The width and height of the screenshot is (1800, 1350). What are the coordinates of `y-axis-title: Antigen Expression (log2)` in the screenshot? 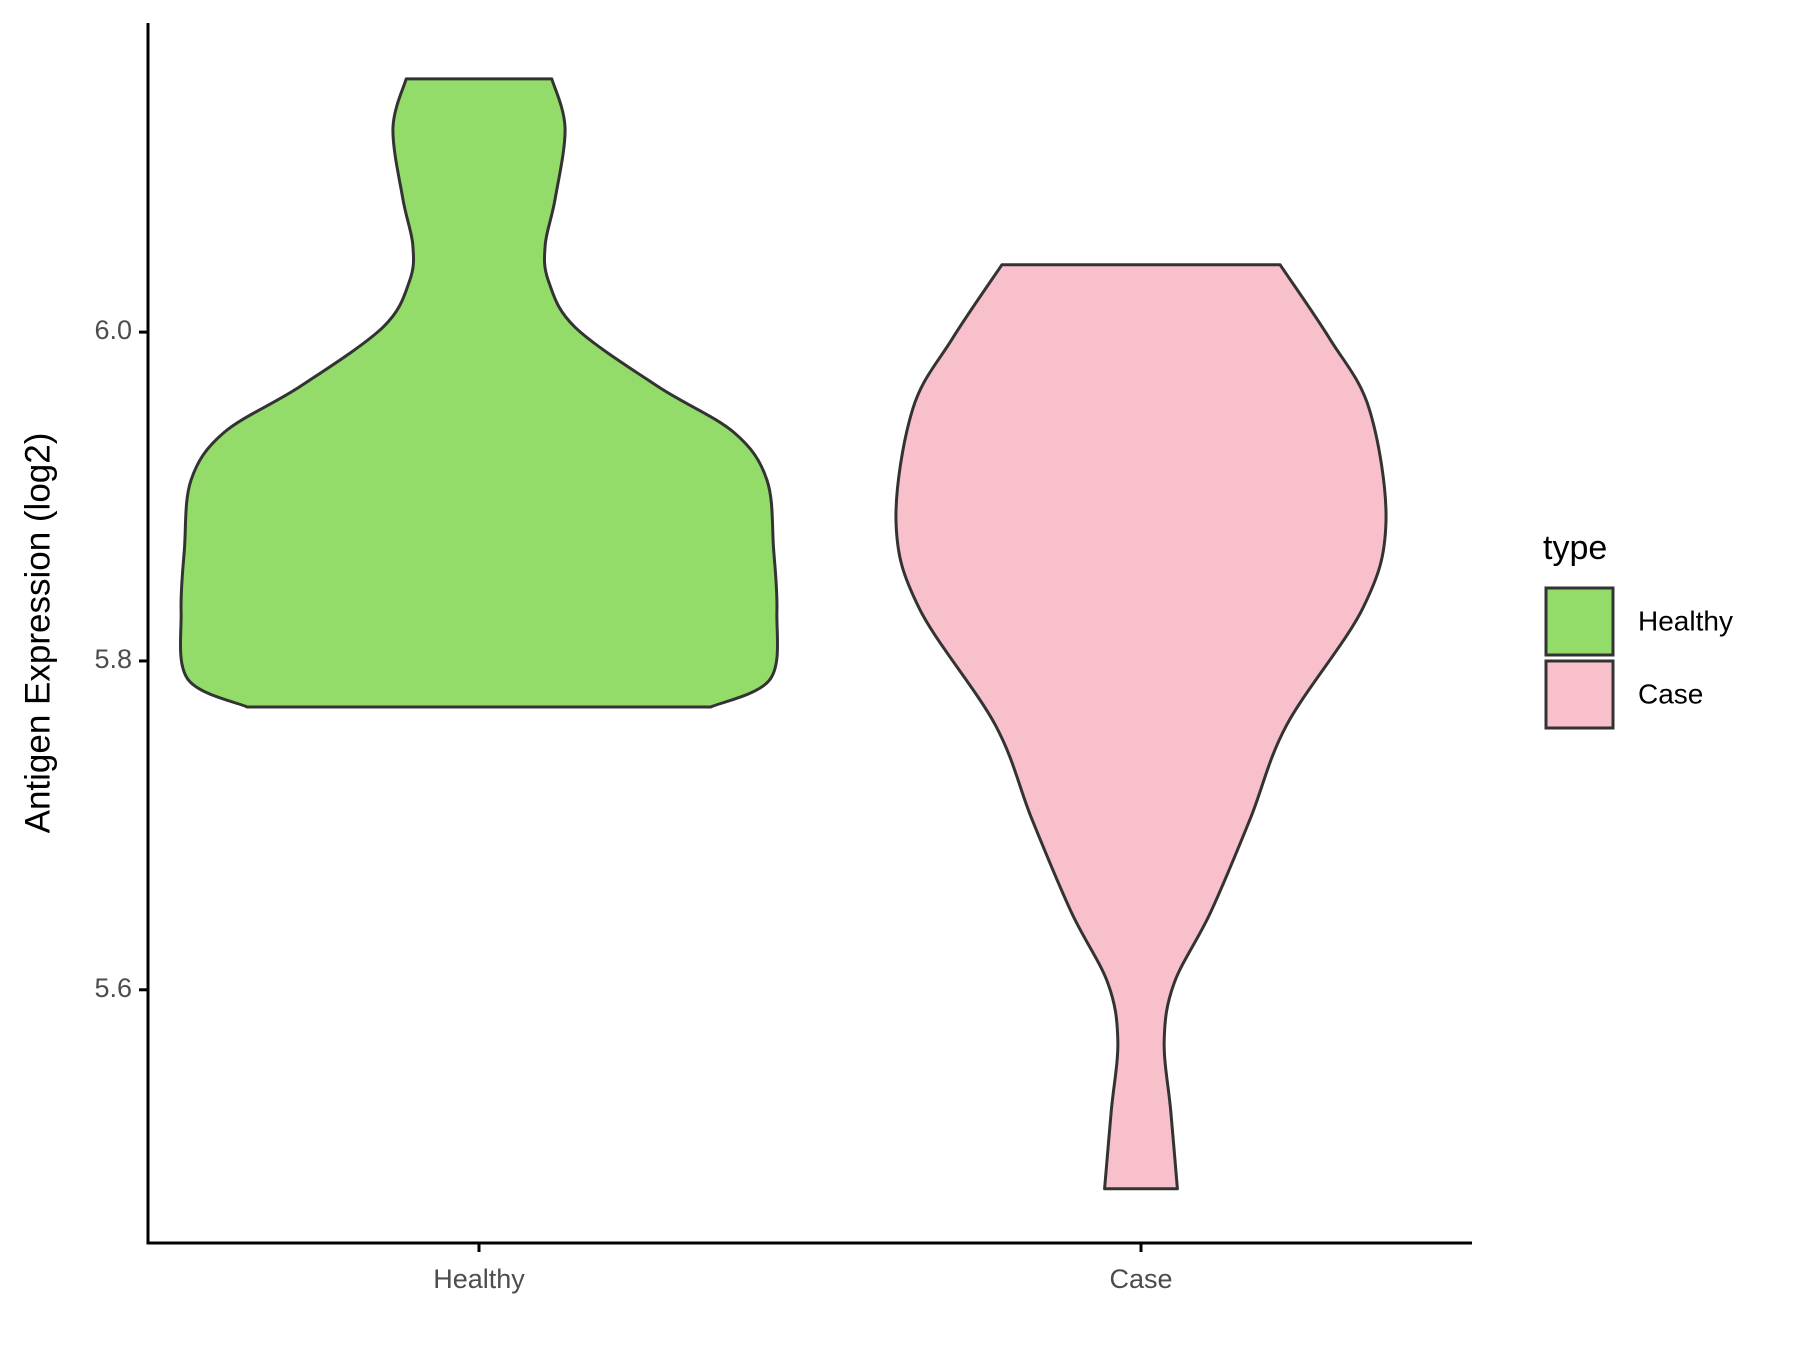 It's located at (37, 633).